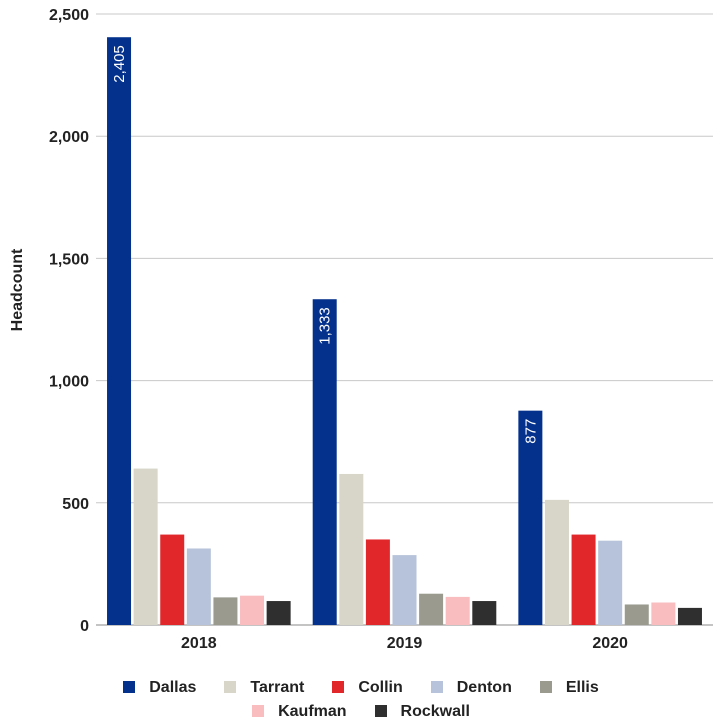  What do you see at coordinates (278, 613) in the screenshot?
I see `bar-rockwall-2018` at bounding box center [278, 613].